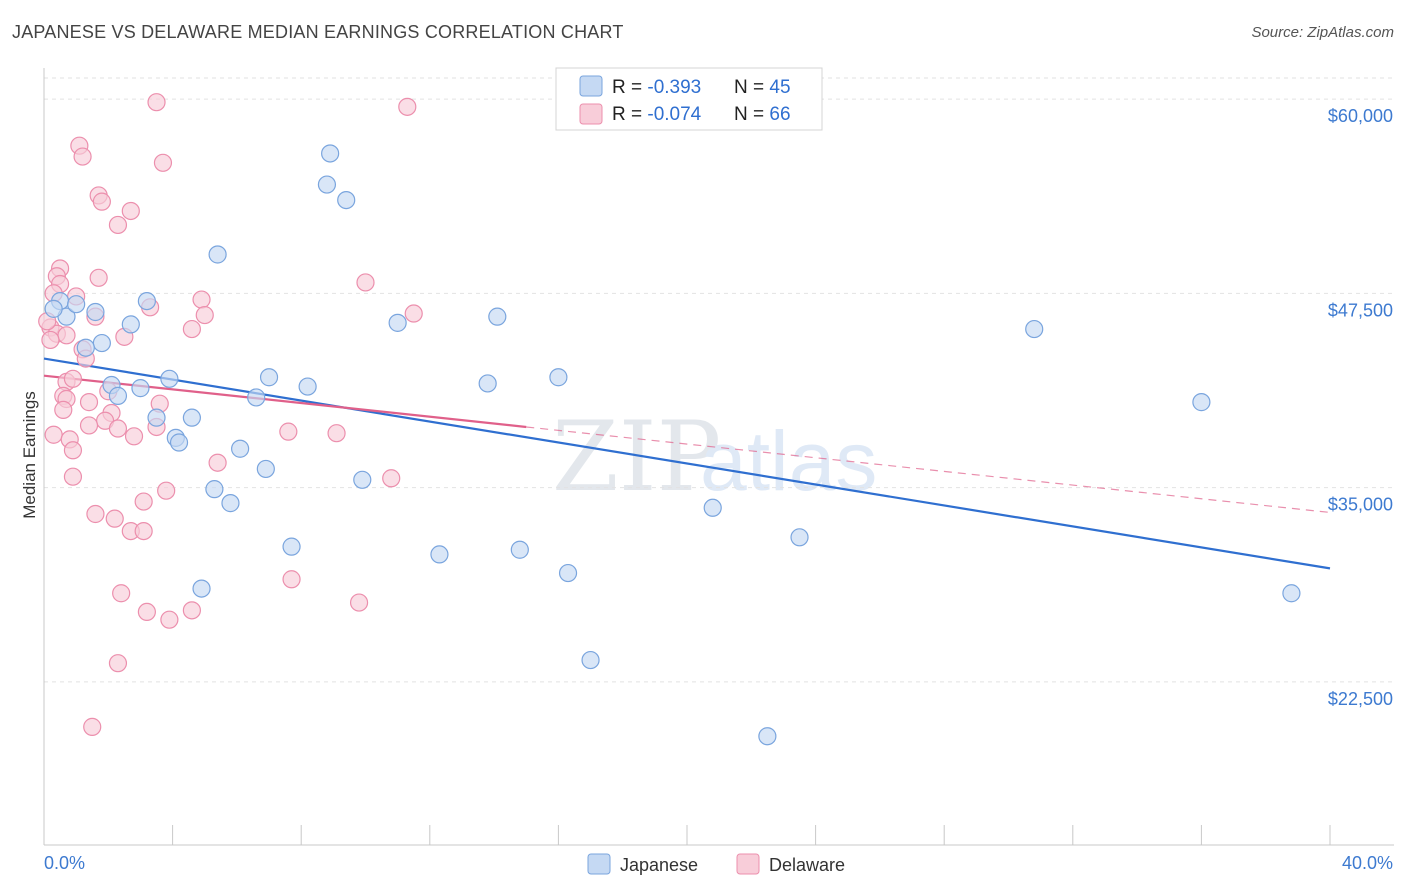 This screenshot has width=1406, height=892. Describe the element at coordinates (1360, 116) in the screenshot. I see `y-tick-label-3: $60,000` at that location.